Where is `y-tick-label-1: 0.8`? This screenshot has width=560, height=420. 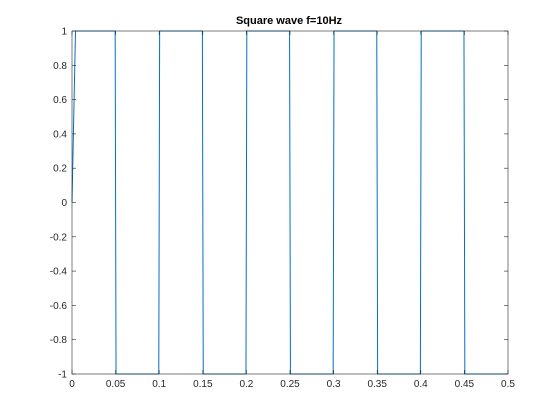
y-tick-label-1: 0.8 is located at coordinates (60, 66).